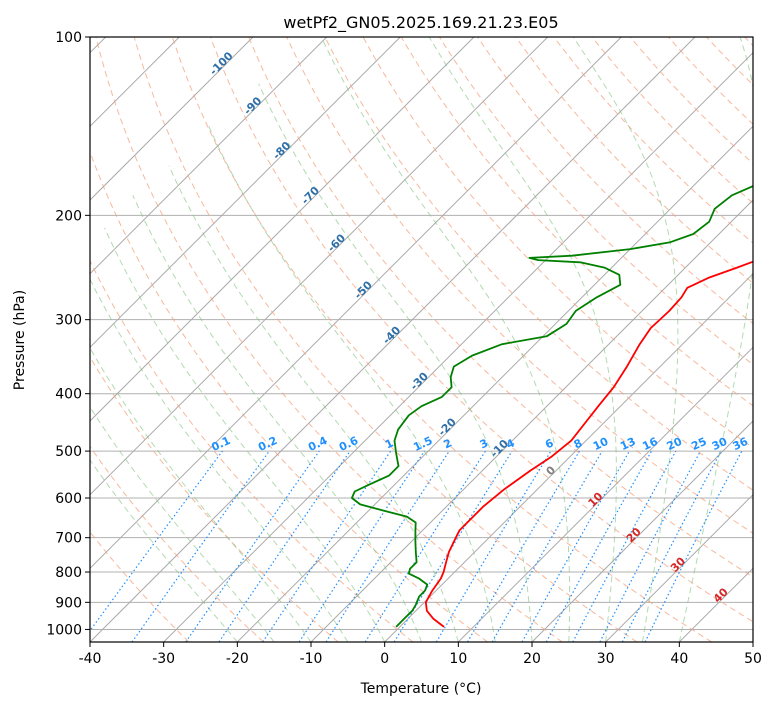 The height and width of the screenshot is (708, 775). Describe the element at coordinates (163, 659) in the screenshot. I see `x-tick-label: -30` at that location.